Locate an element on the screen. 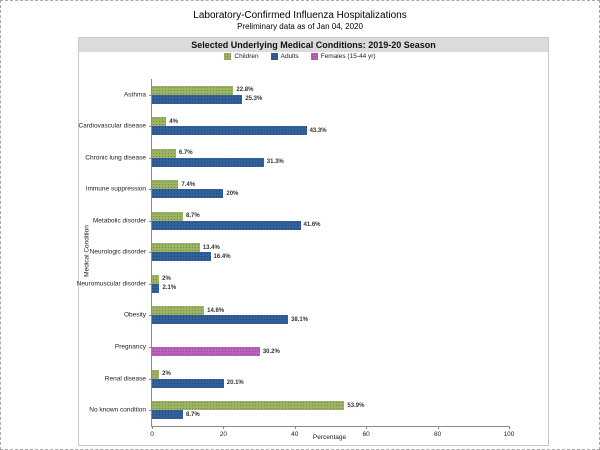 This screenshot has width=600, height=450. bar-slot-bottom: 38.1% is located at coordinates (330, 320).